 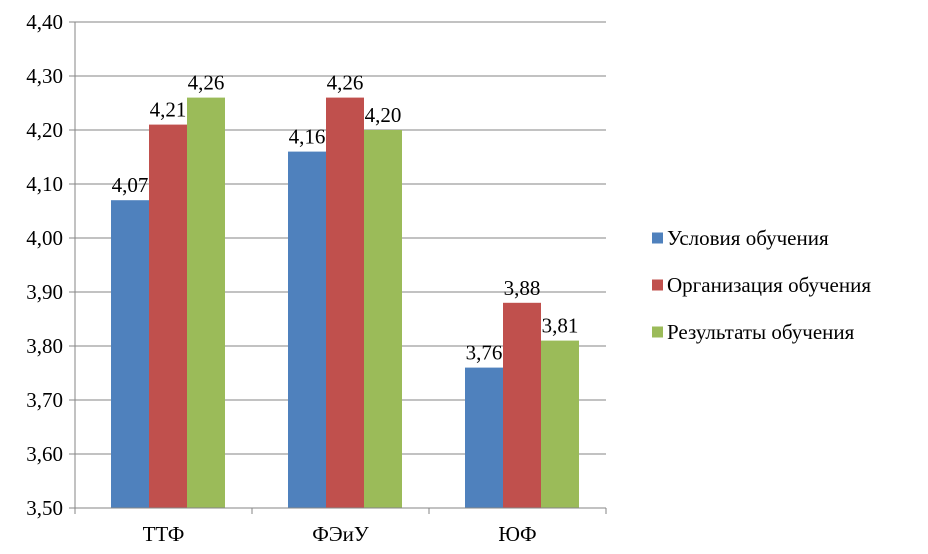 What do you see at coordinates (44, 238) in the screenshot?
I see `y-tick-label: 4,00` at bounding box center [44, 238].